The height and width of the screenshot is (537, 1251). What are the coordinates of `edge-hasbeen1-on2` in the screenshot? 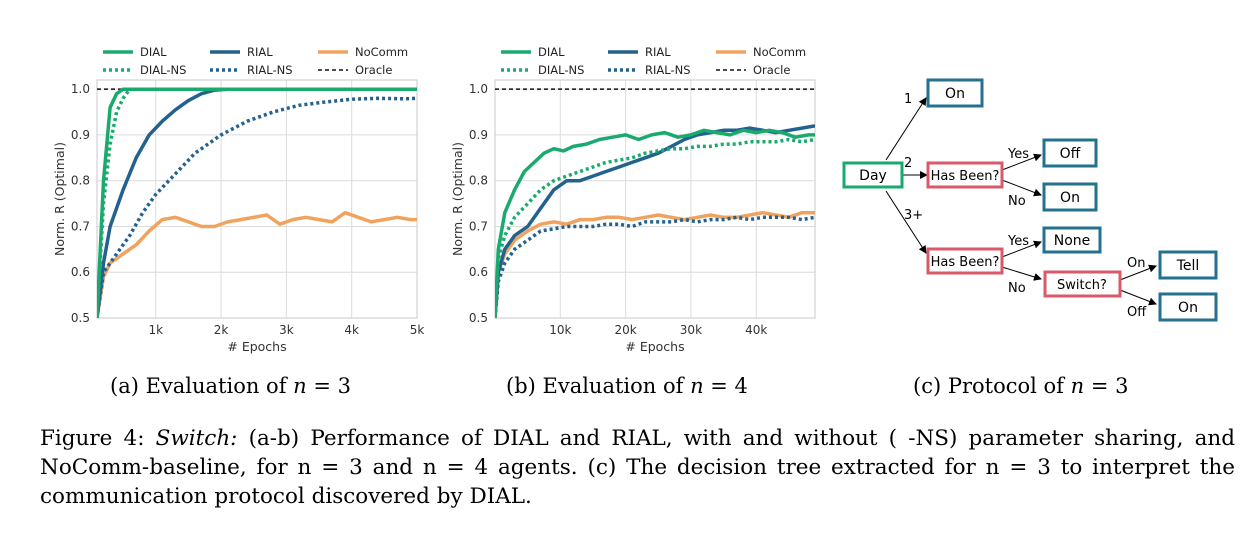 It's located at (1021, 188).